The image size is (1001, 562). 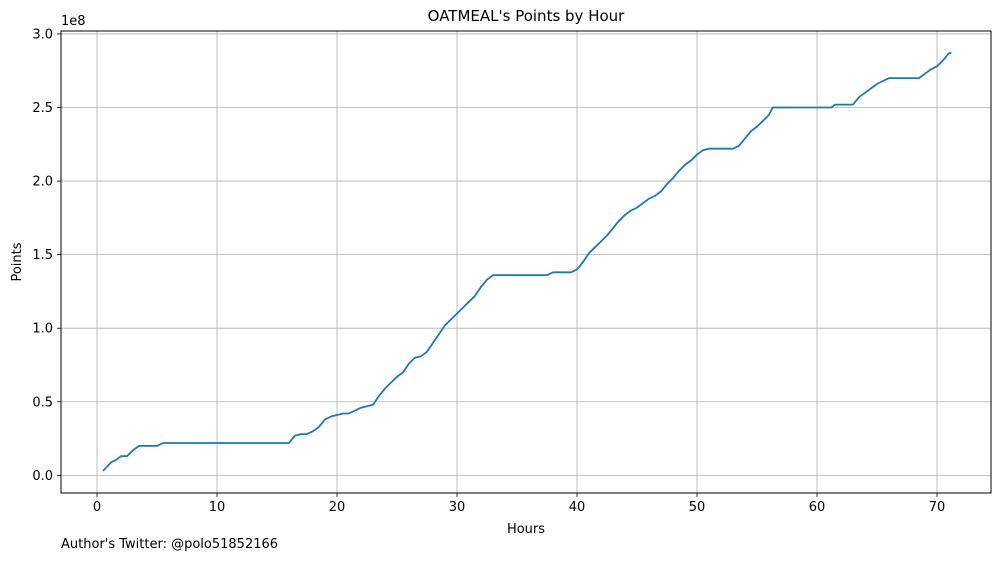 What do you see at coordinates (527, 16) in the screenshot?
I see `chart-title: OATMEAL's Points by Hour` at bounding box center [527, 16].